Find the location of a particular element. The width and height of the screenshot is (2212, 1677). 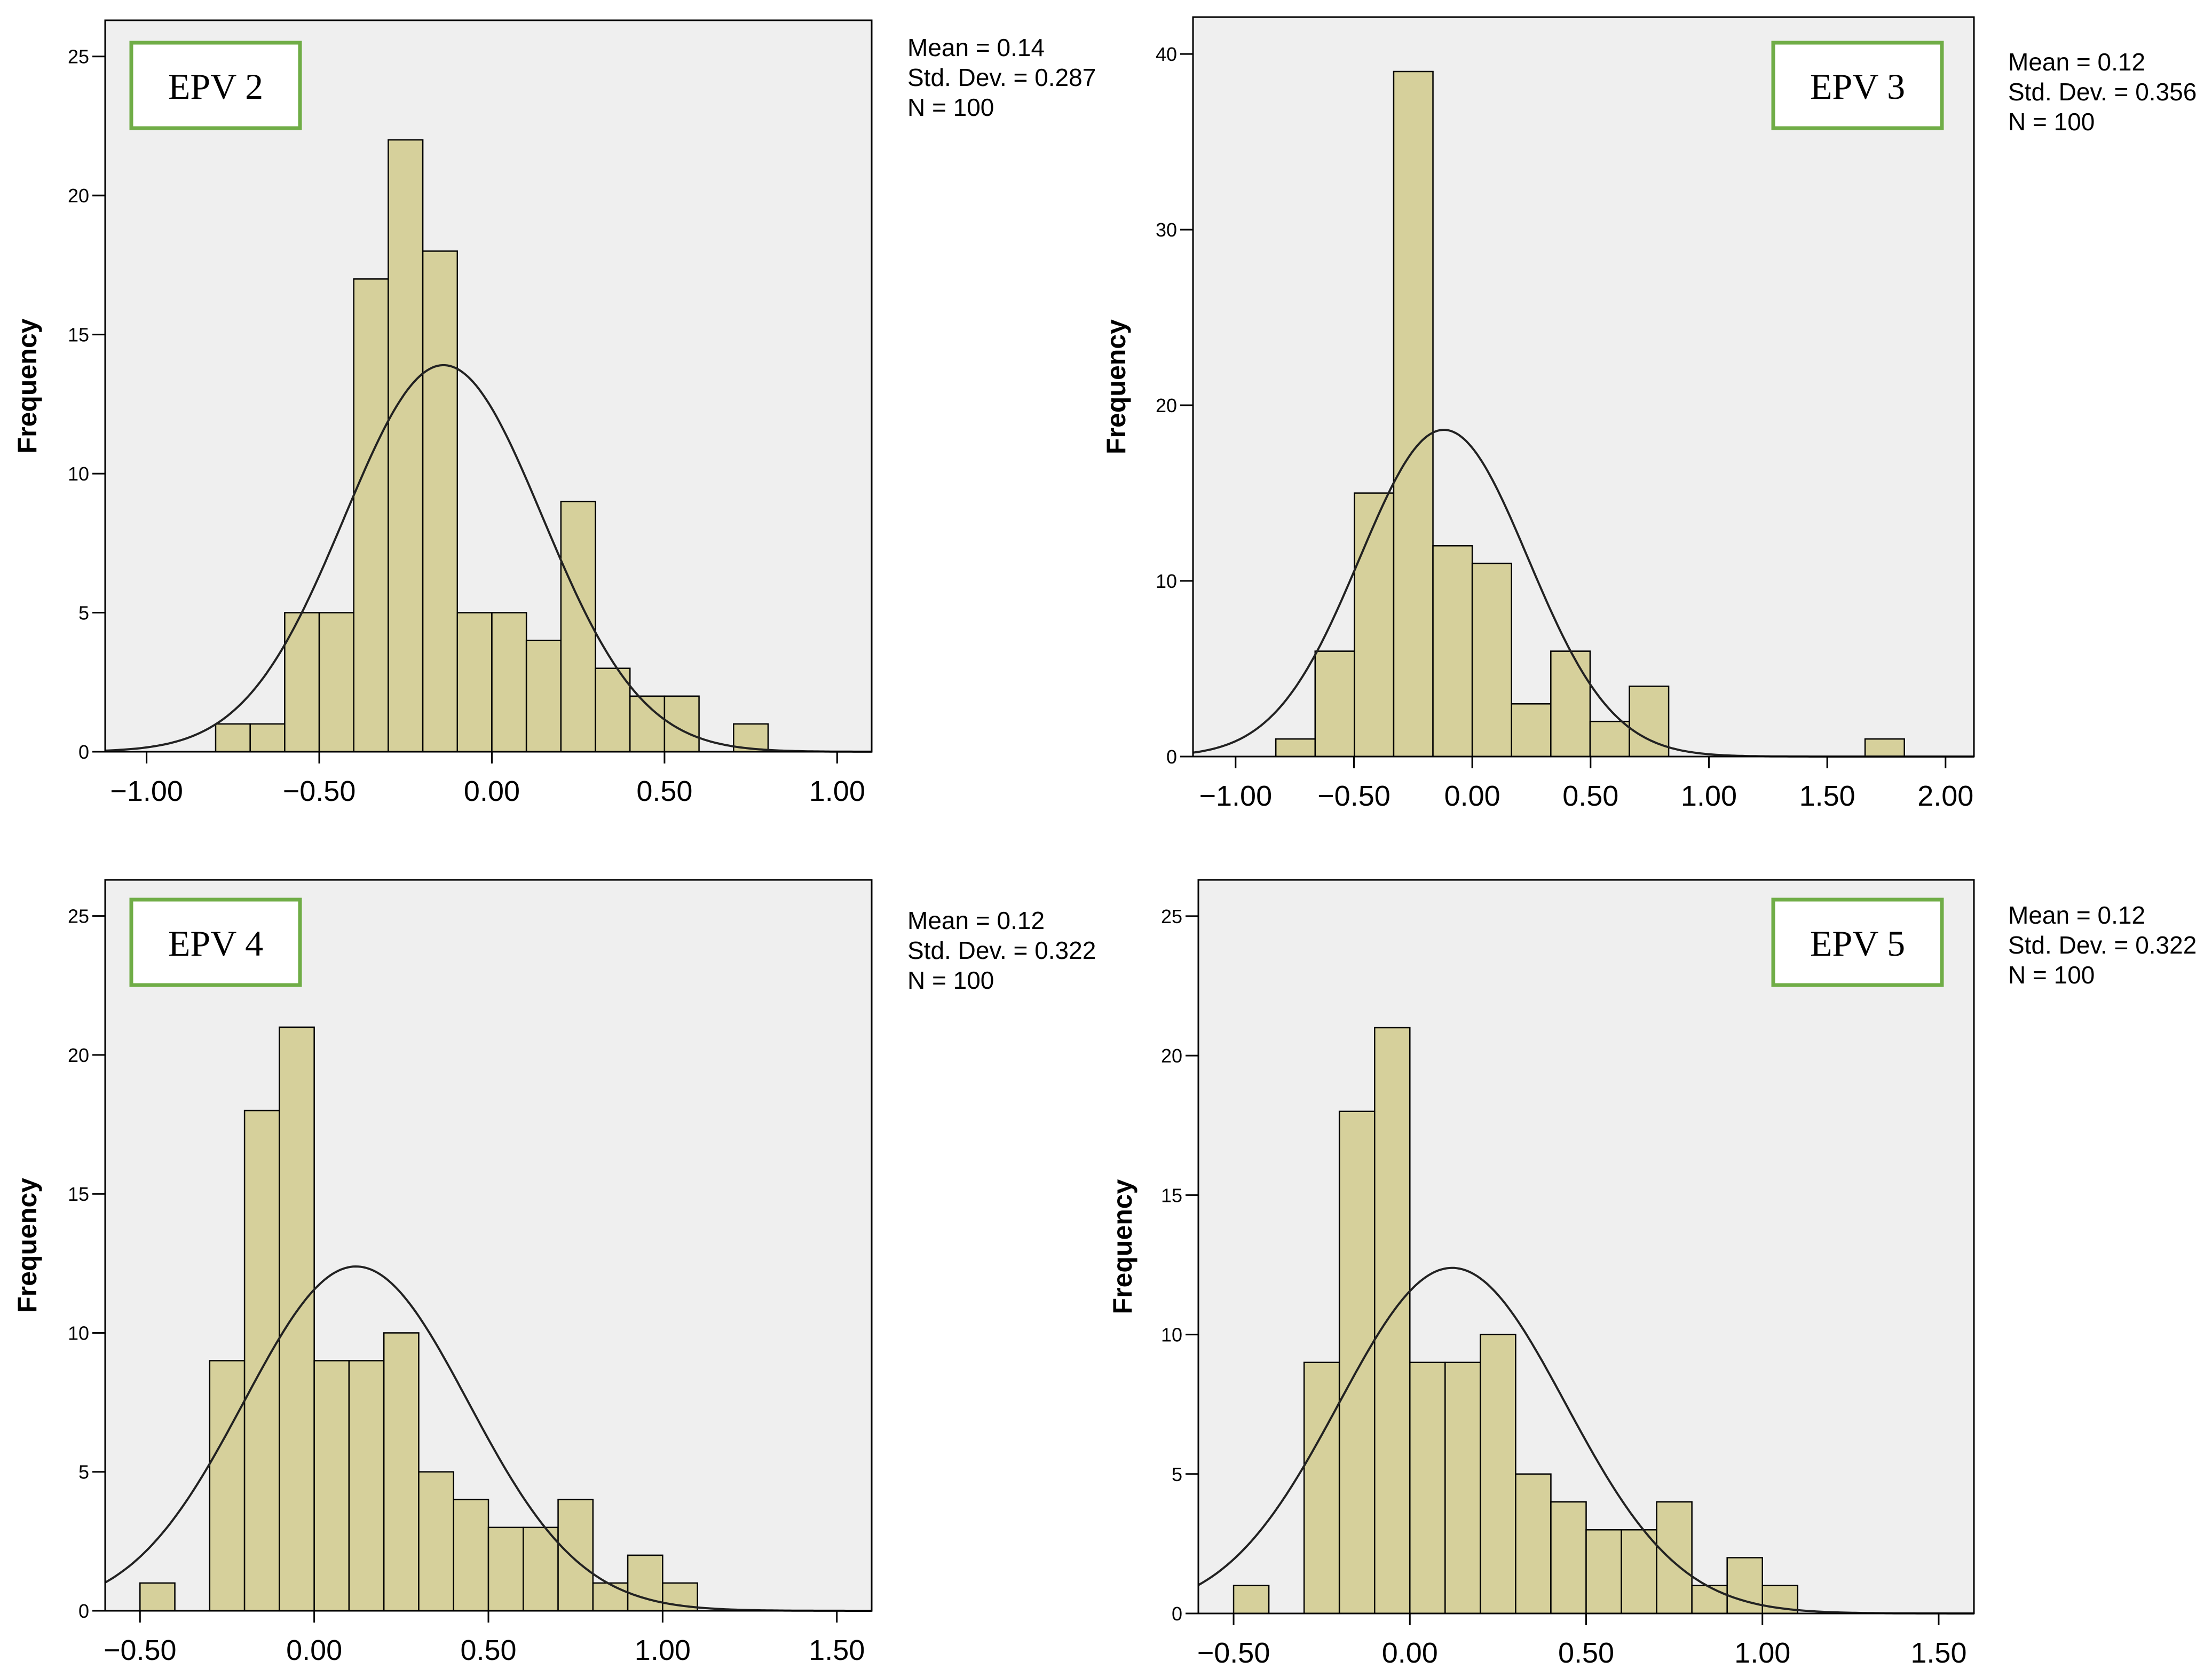

chart-title: EPV 2 is located at coordinates (215, 86).